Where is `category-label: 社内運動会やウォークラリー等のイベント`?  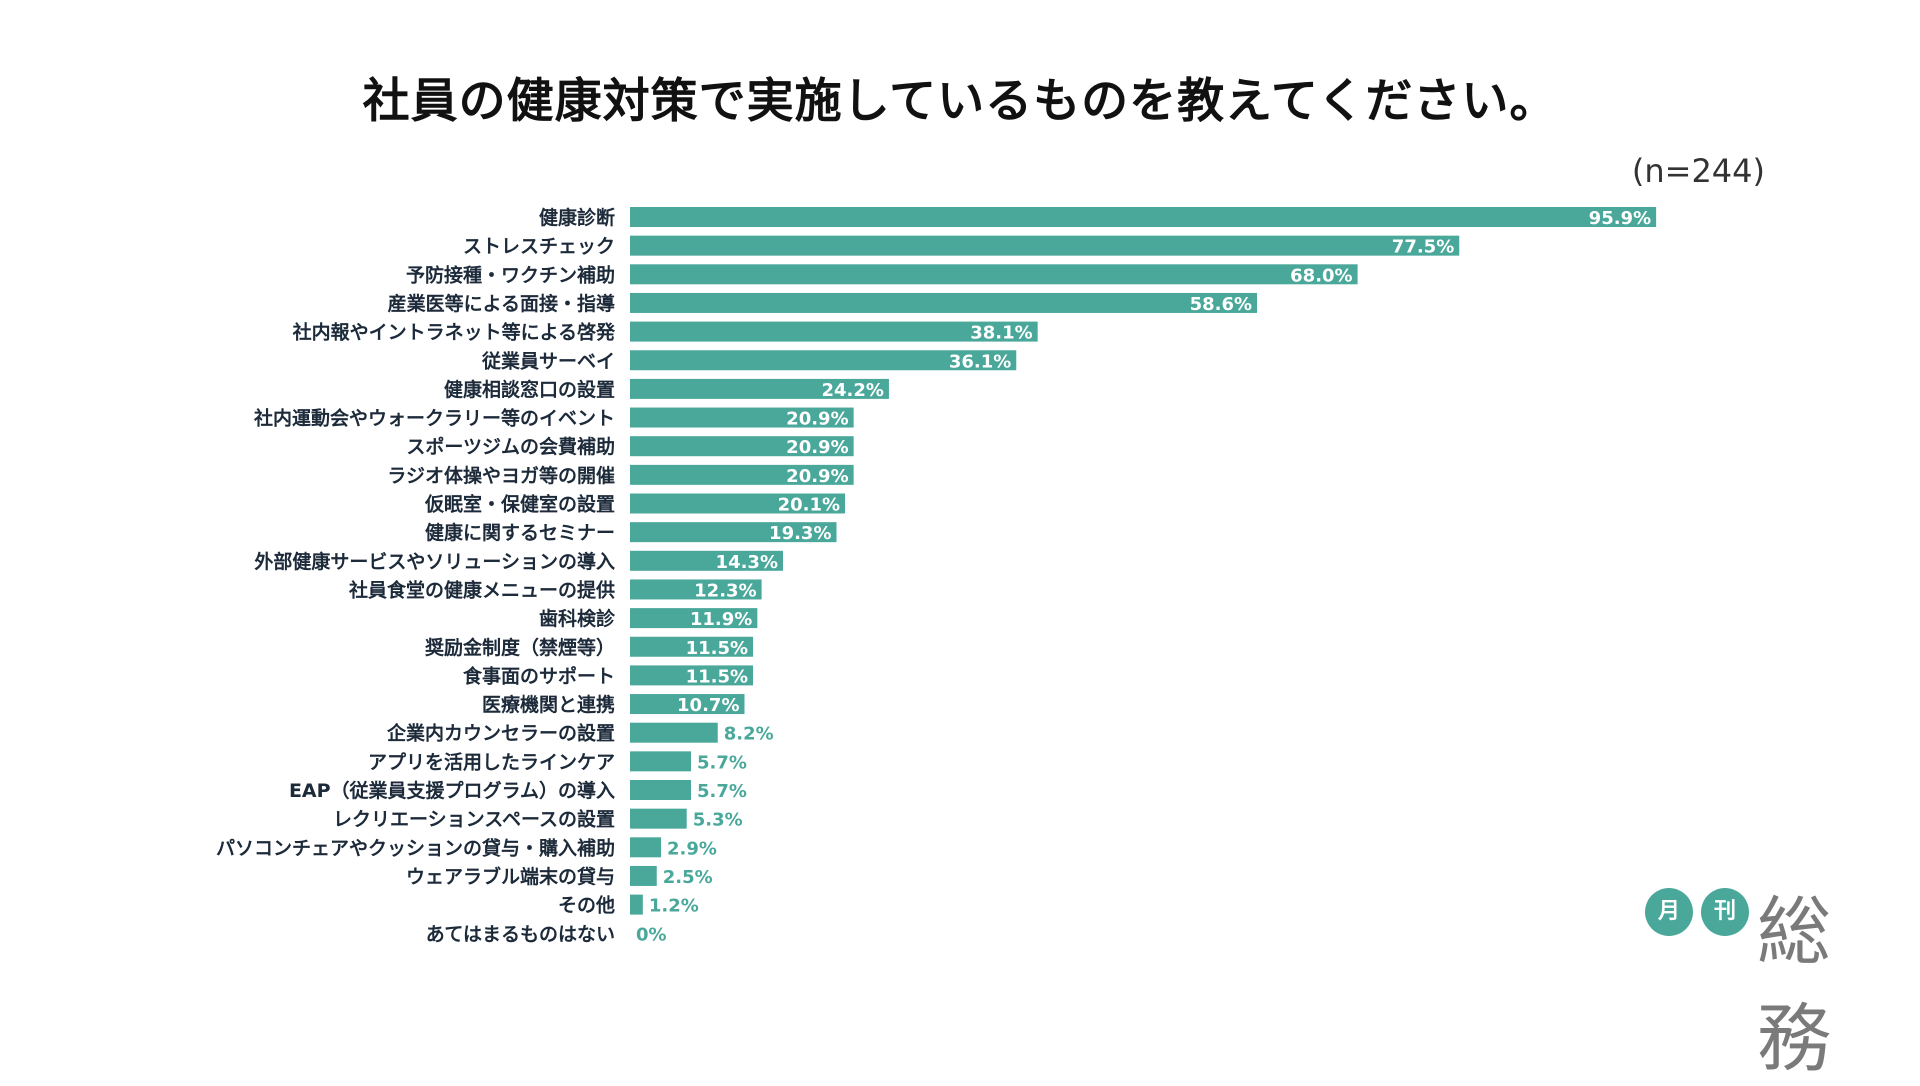 category-label: 社内運動会やウォークラリー等のイベント is located at coordinates (434, 418).